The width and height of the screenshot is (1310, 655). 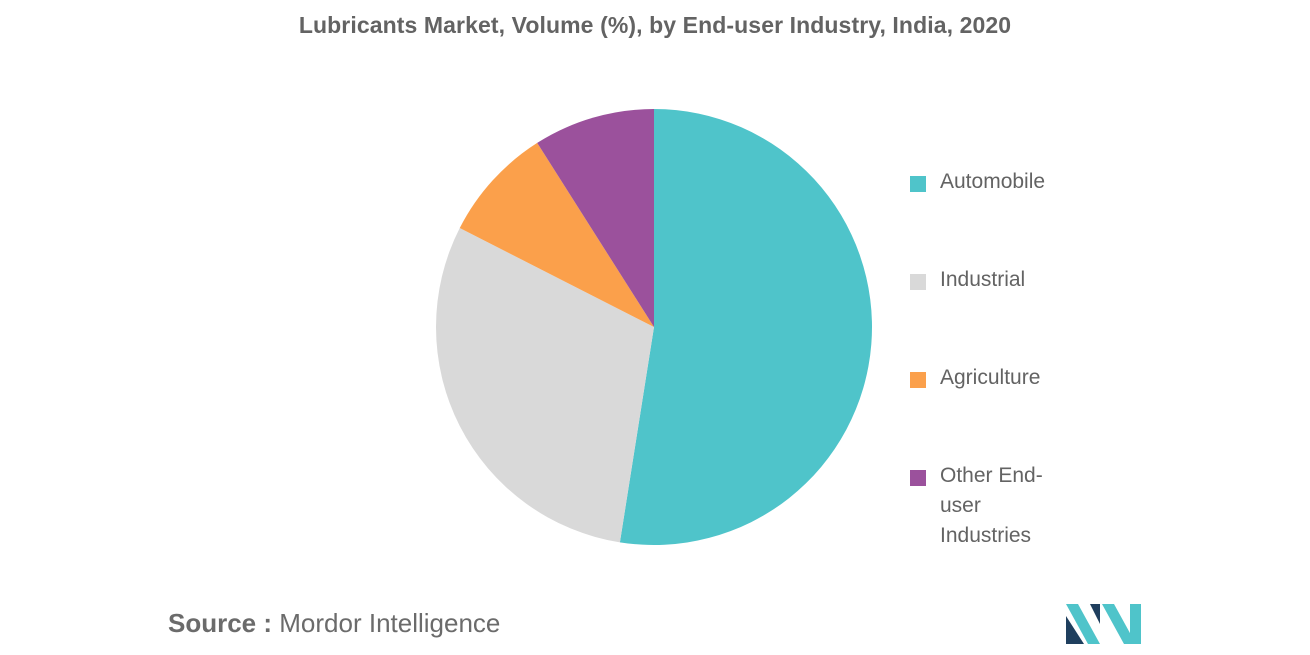 I want to click on legend-label-agriculture: Agriculture, so click(x=990, y=377).